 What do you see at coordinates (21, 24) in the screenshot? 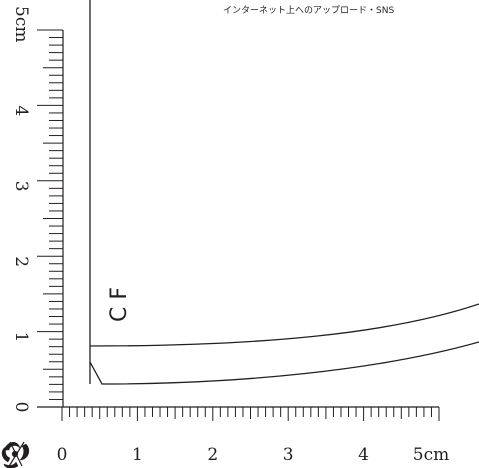
I see `vertical-ruler-label: 5cm` at bounding box center [21, 24].